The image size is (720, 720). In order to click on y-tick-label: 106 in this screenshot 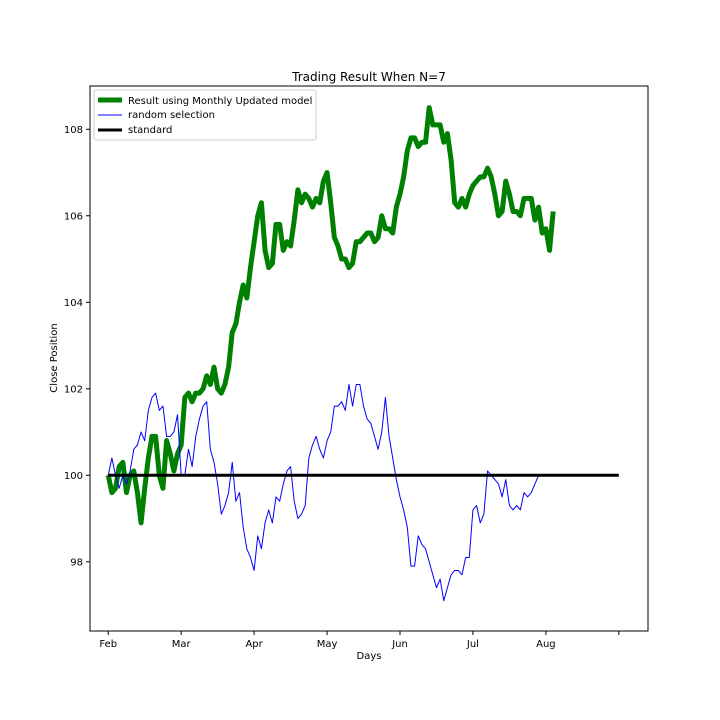, I will do `click(73, 216)`.